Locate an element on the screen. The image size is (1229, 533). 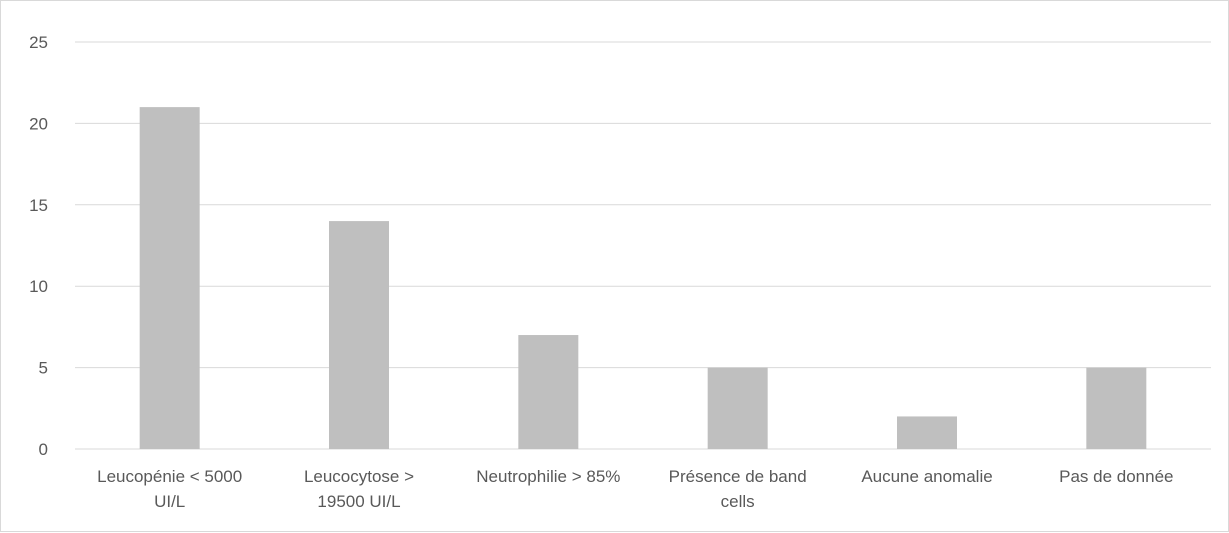
x-category-label-line: Neutrophilie > 85% is located at coordinates (548, 476).